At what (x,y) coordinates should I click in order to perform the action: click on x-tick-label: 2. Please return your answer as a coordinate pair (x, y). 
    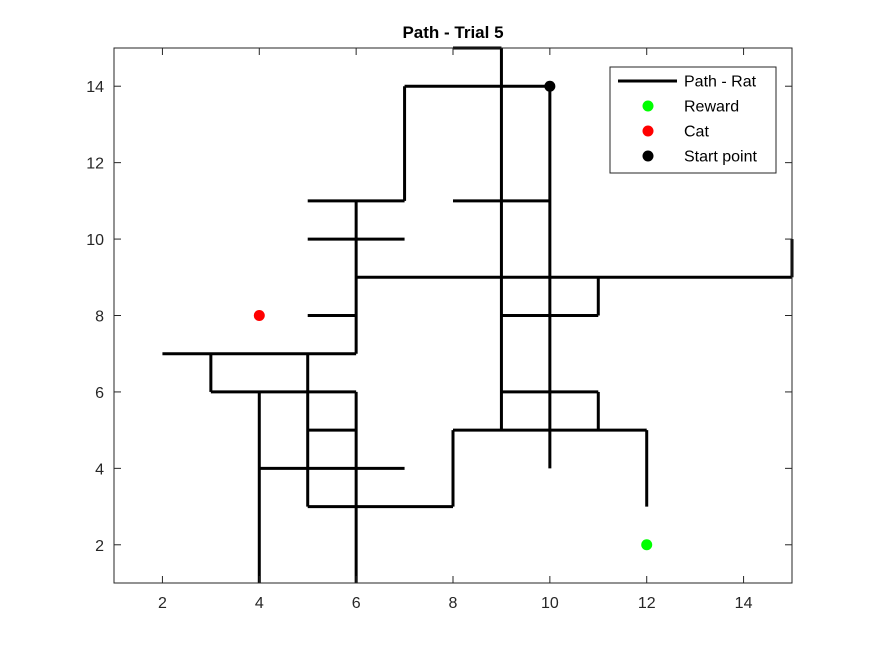
    Looking at the image, I should click on (162, 603).